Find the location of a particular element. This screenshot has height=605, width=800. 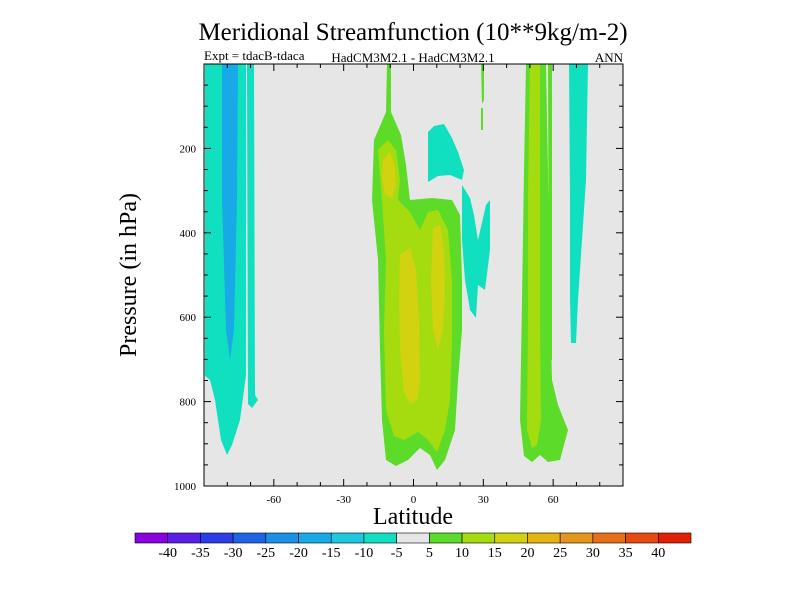

x-tick-label: 30 is located at coordinates (484, 500).